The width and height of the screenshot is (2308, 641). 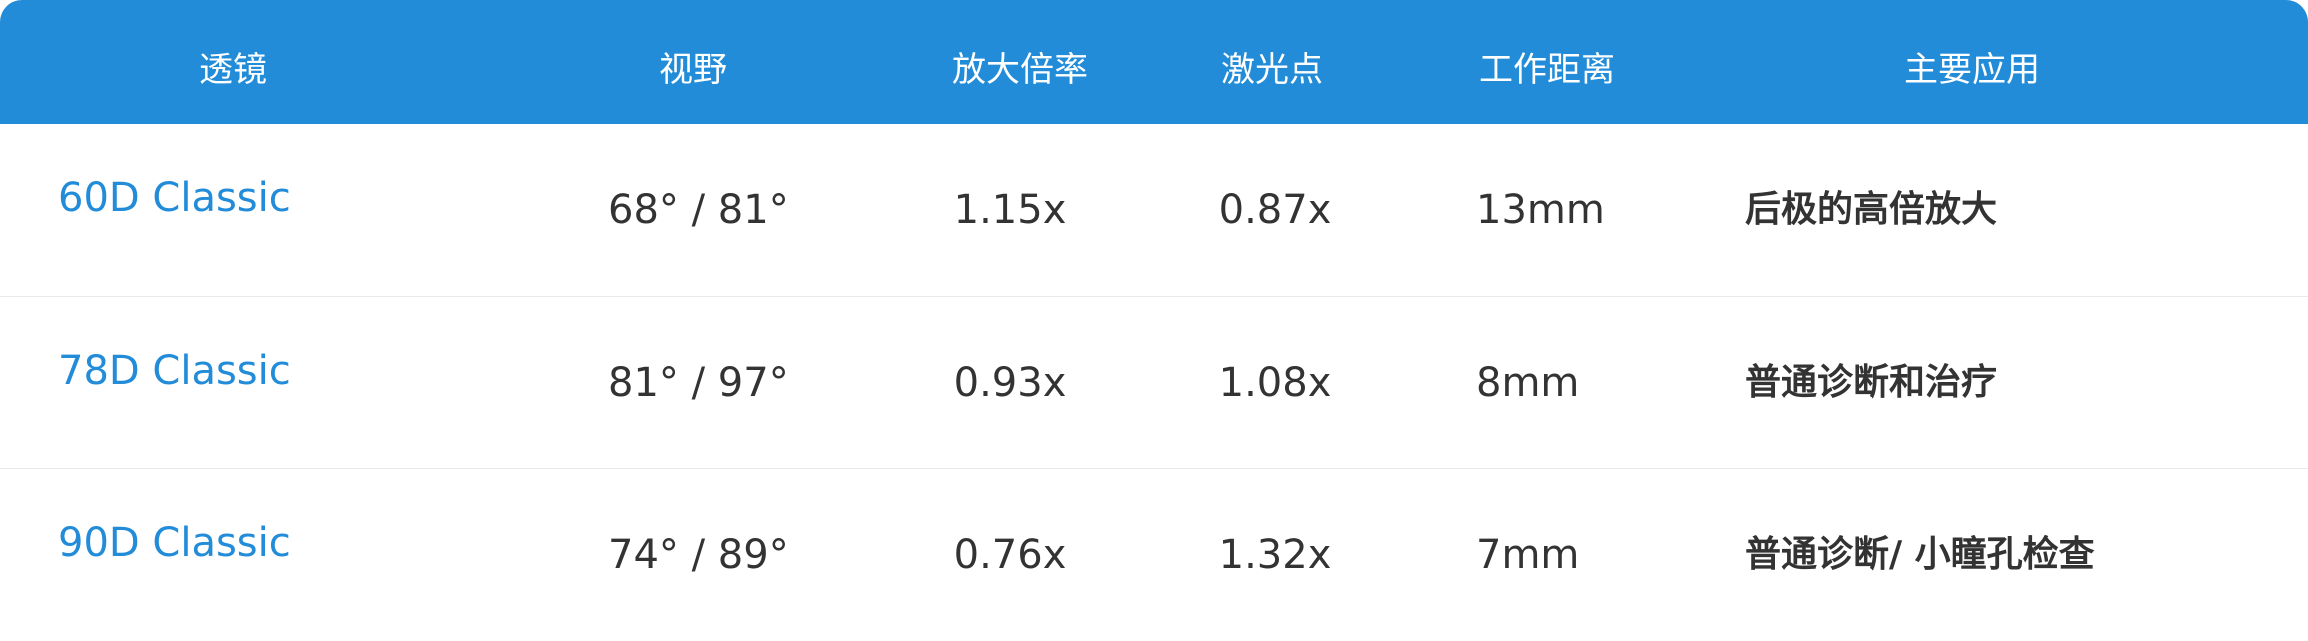 I want to click on field-of-view-value: 81° / 97°, so click(x=698, y=383).